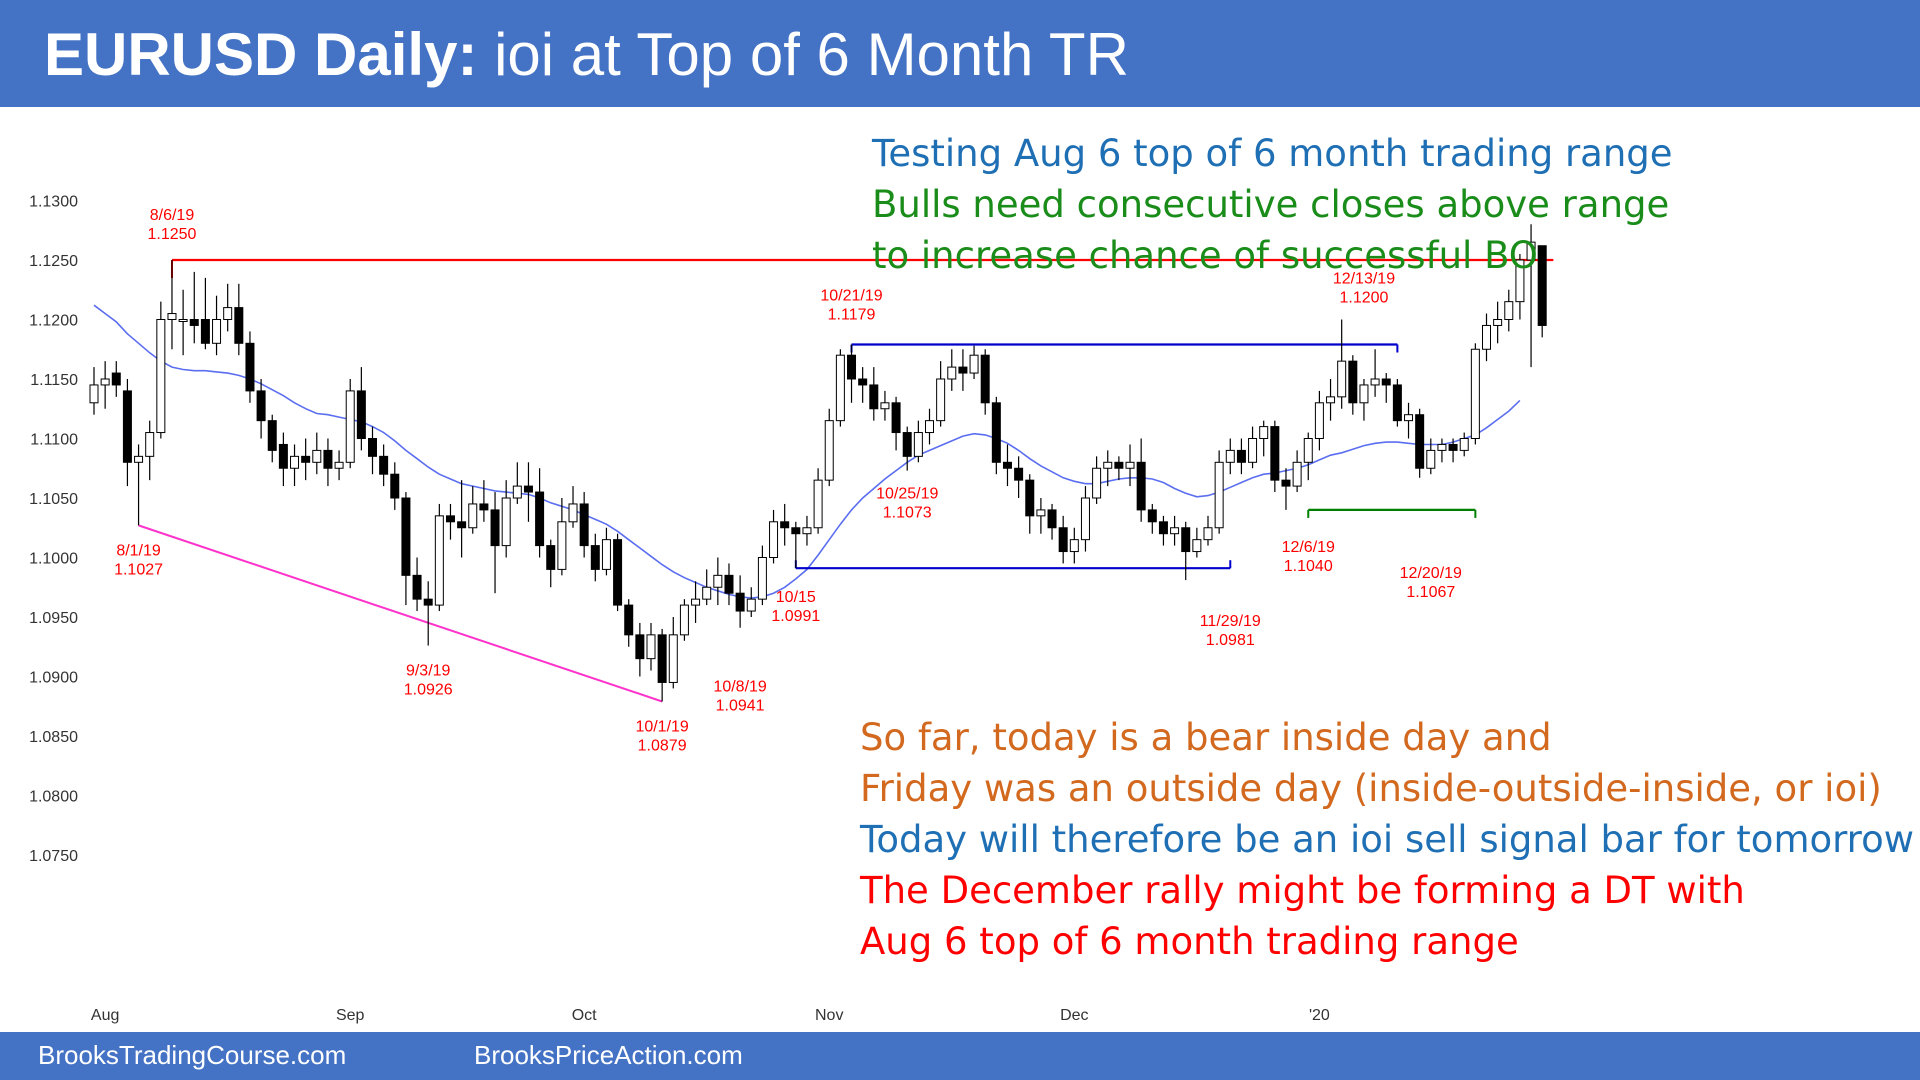  I want to click on footer-link-brooks-trading-course: BrooksTradingCourse.com, so click(192, 1055).